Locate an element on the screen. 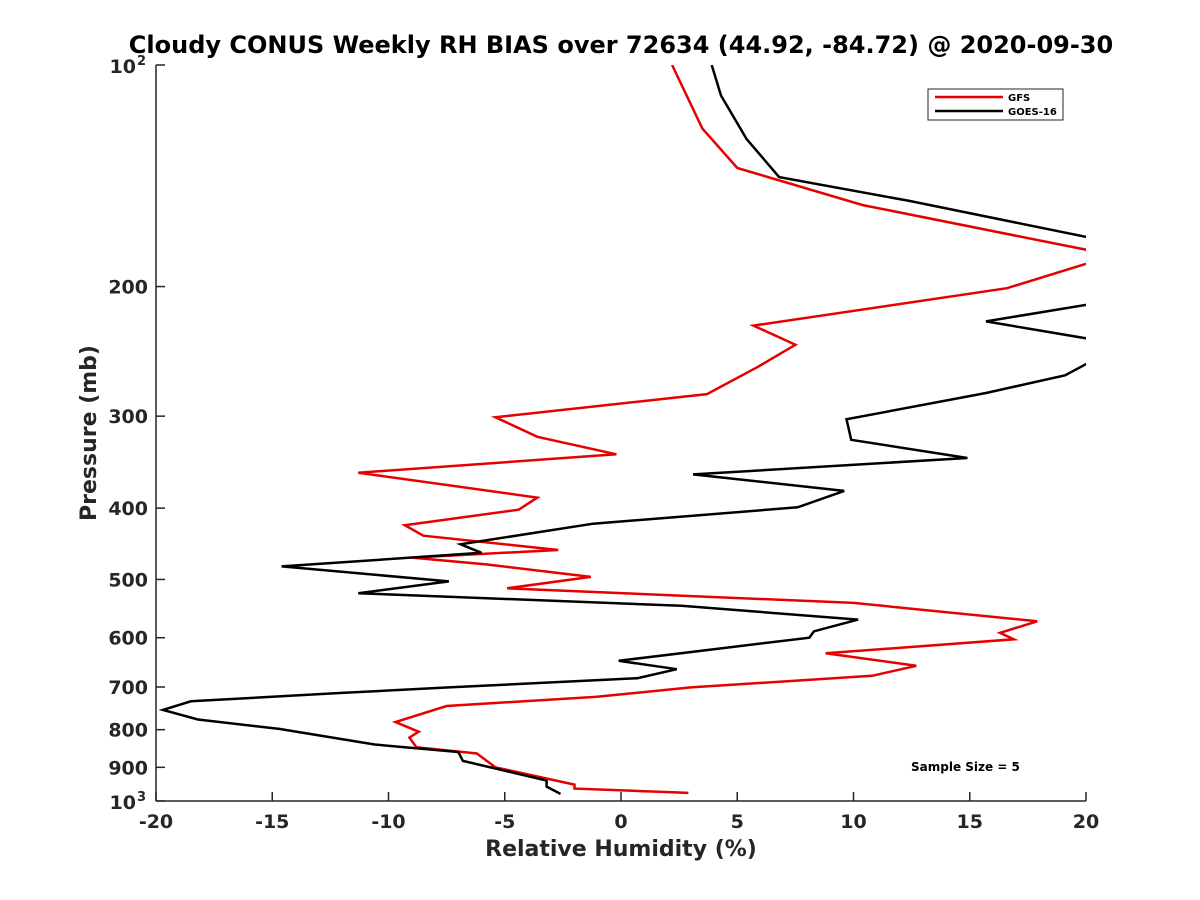 The width and height of the screenshot is (1200, 900). x-tick-label: 5 is located at coordinates (737, 822).